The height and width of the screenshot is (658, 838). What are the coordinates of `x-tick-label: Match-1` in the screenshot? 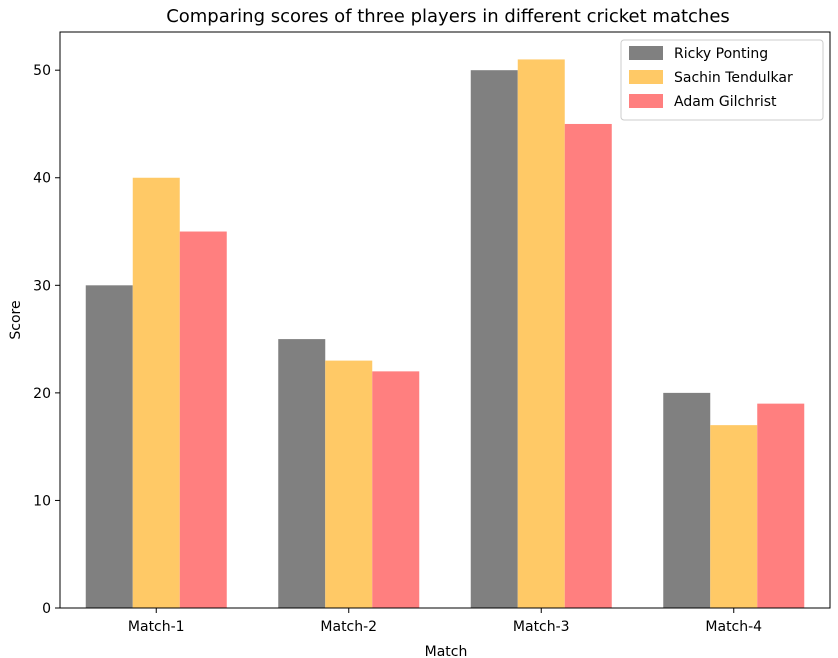 It's located at (156, 627).